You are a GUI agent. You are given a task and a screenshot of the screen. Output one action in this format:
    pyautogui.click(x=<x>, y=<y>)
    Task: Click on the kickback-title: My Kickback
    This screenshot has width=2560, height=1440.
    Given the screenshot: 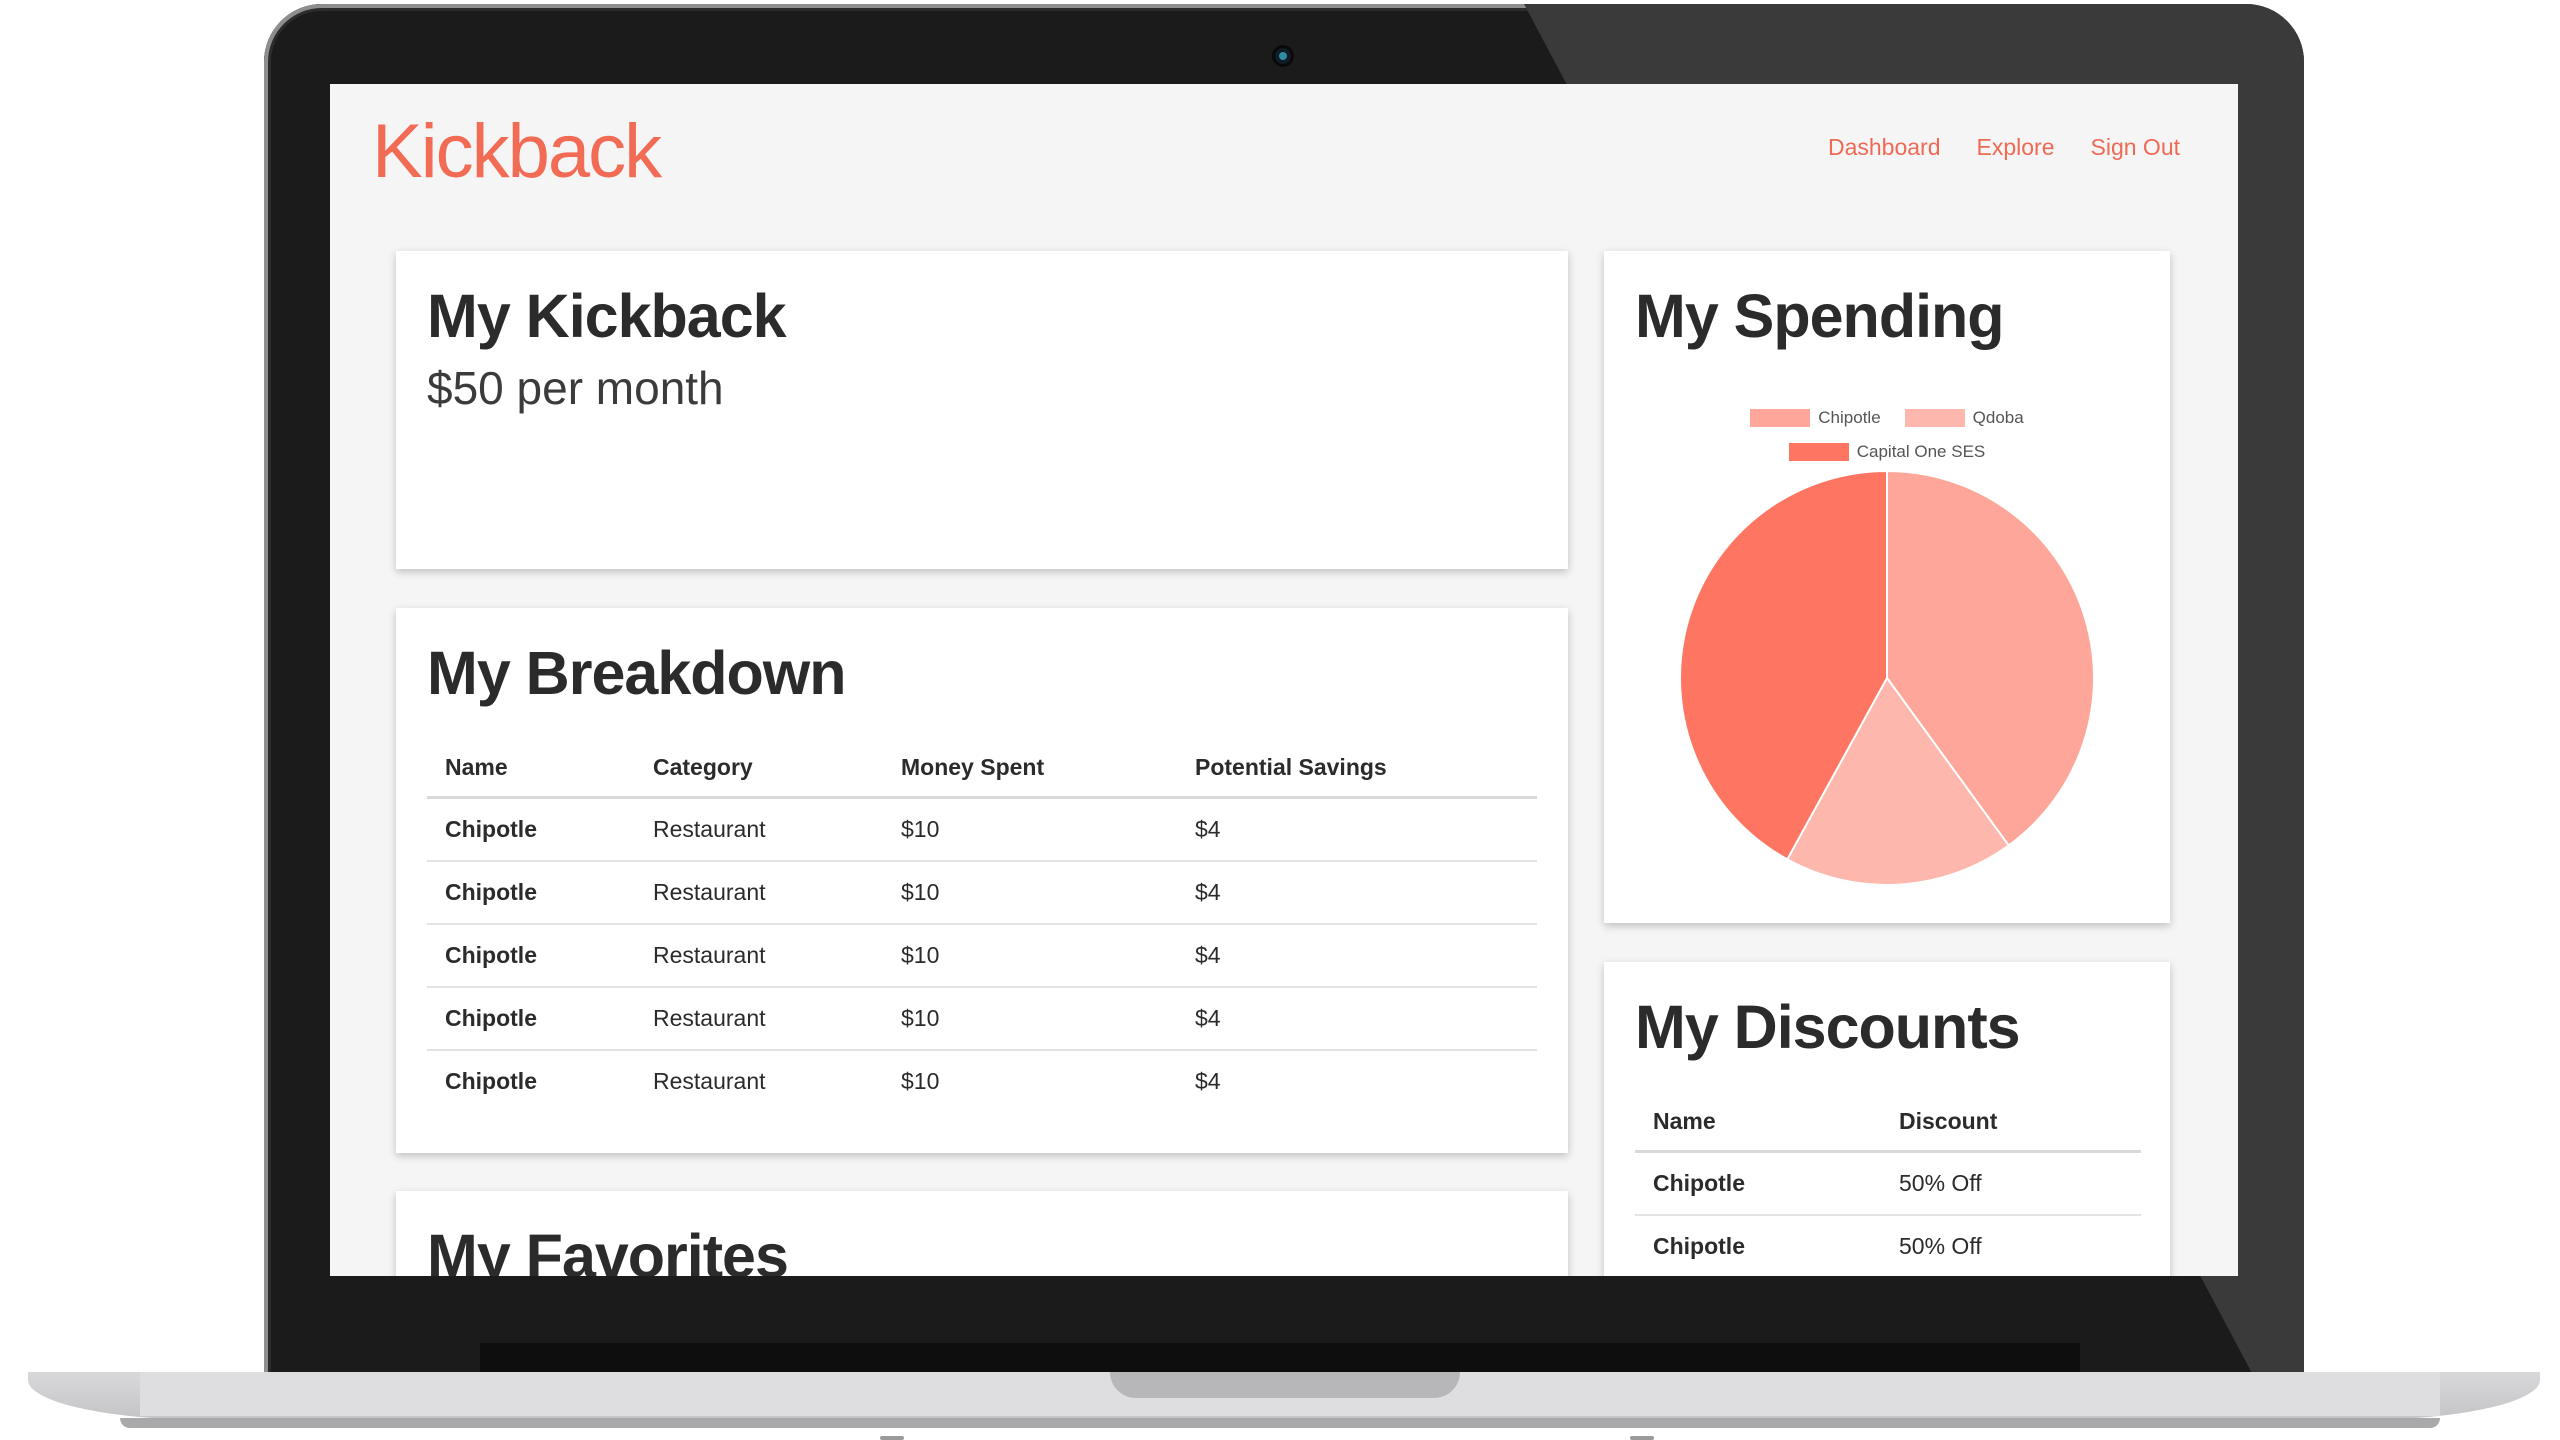 What is the action you would take?
    pyautogui.click(x=607, y=316)
    